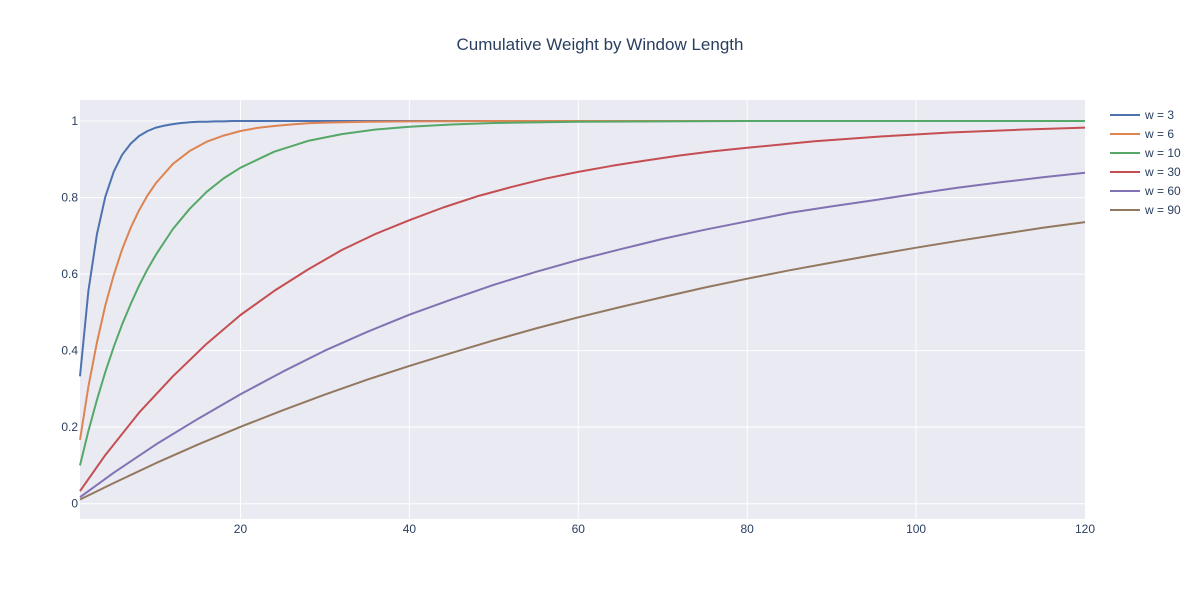  I want to click on legend-item-w-30: w = 30, so click(1145, 172).